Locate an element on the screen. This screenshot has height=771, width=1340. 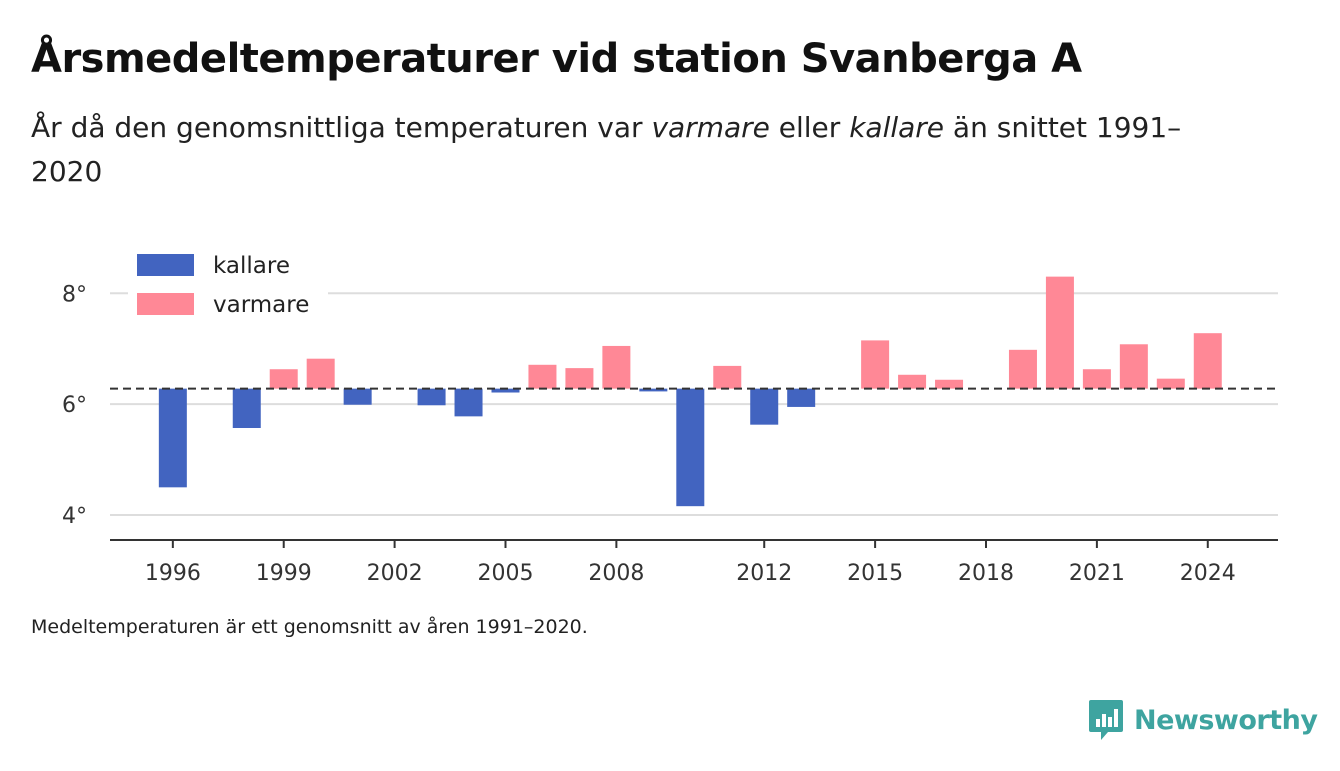
bar-kallare-2004 is located at coordinates (468, 402).